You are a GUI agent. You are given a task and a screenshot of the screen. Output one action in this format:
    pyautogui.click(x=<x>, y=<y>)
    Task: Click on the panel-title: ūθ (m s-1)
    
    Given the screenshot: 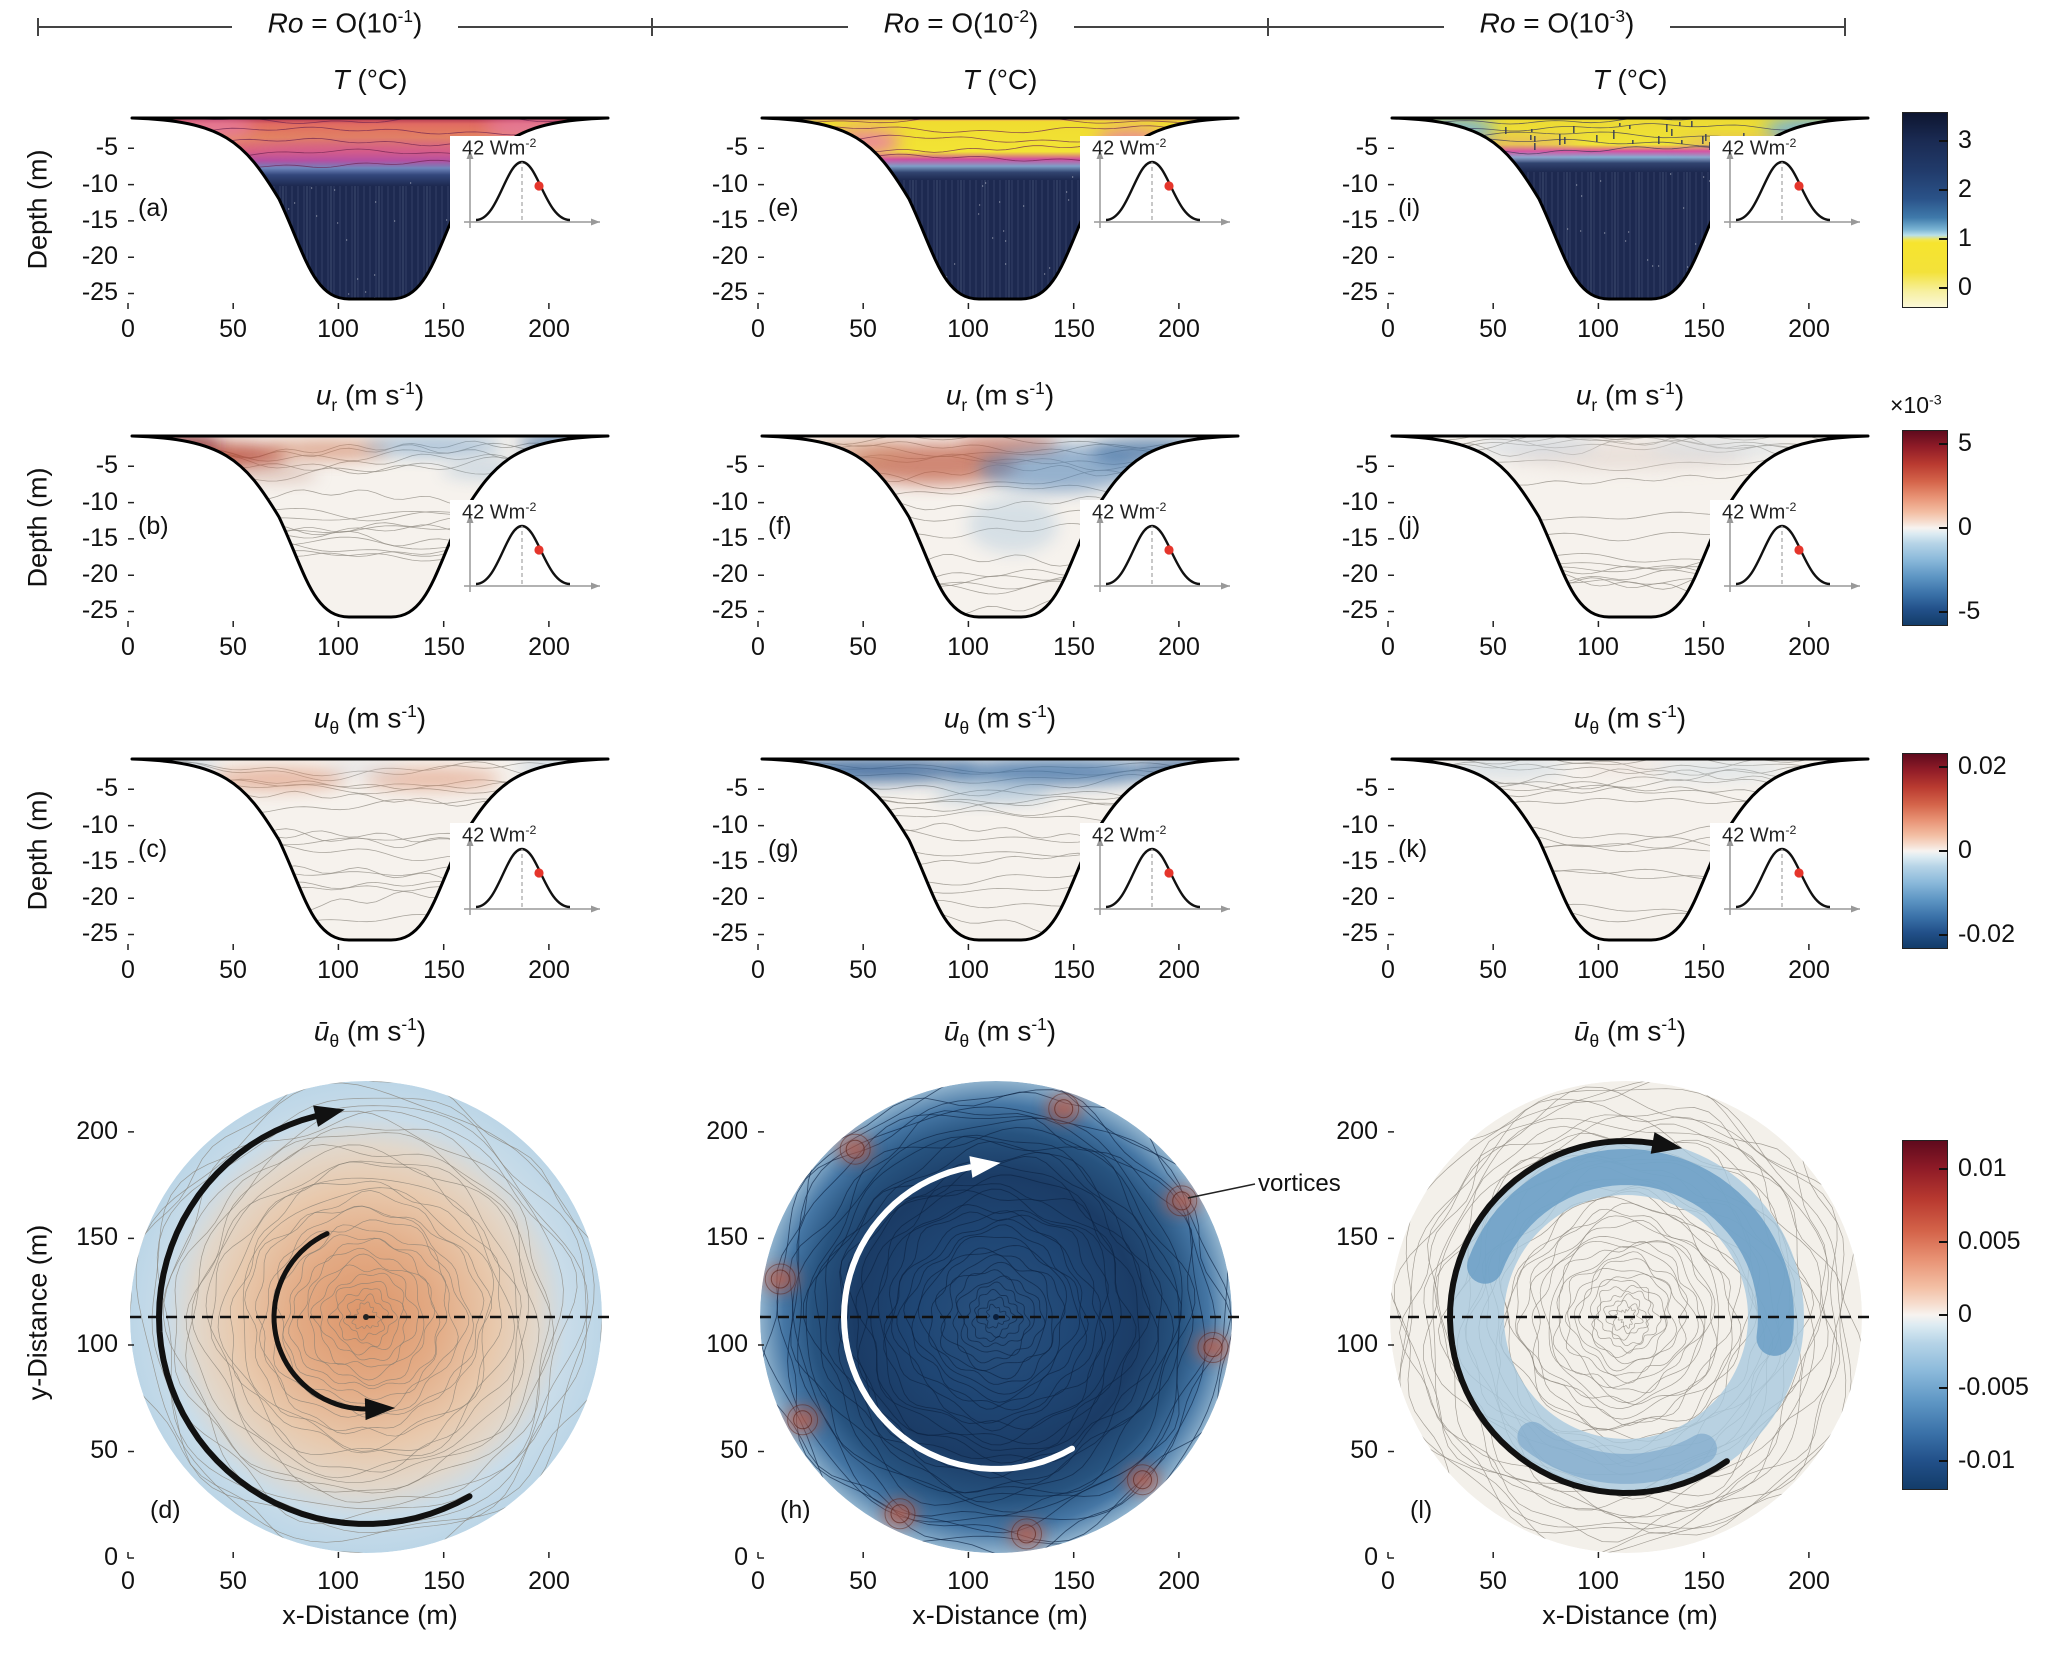 What is the action you would take?
    pyautogui.click(x=1630, y=1032)
    